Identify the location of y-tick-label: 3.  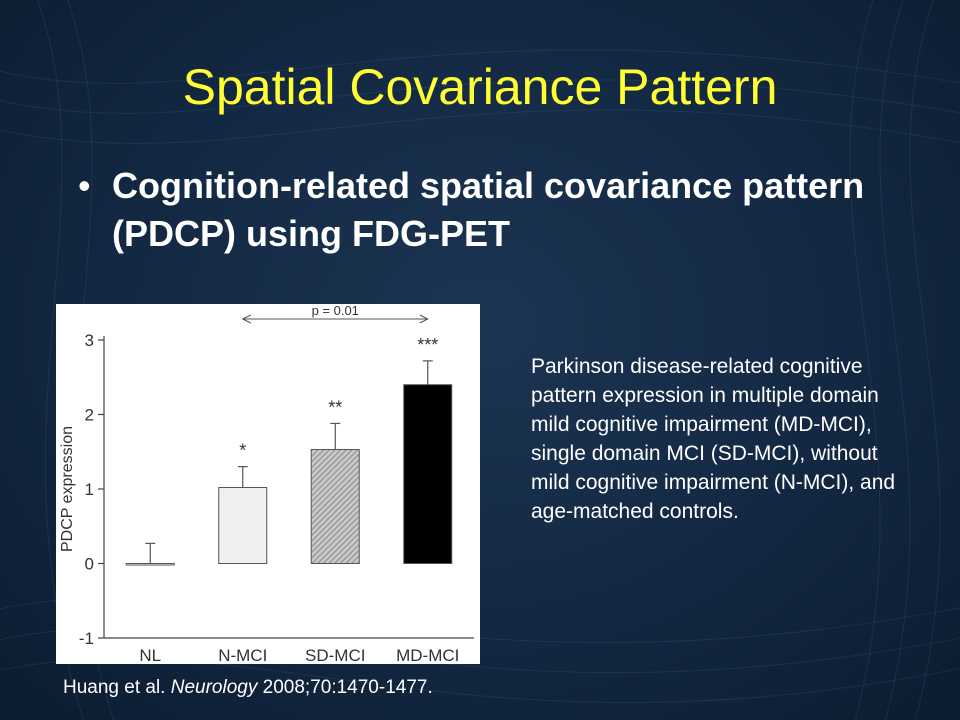
(89, 340).